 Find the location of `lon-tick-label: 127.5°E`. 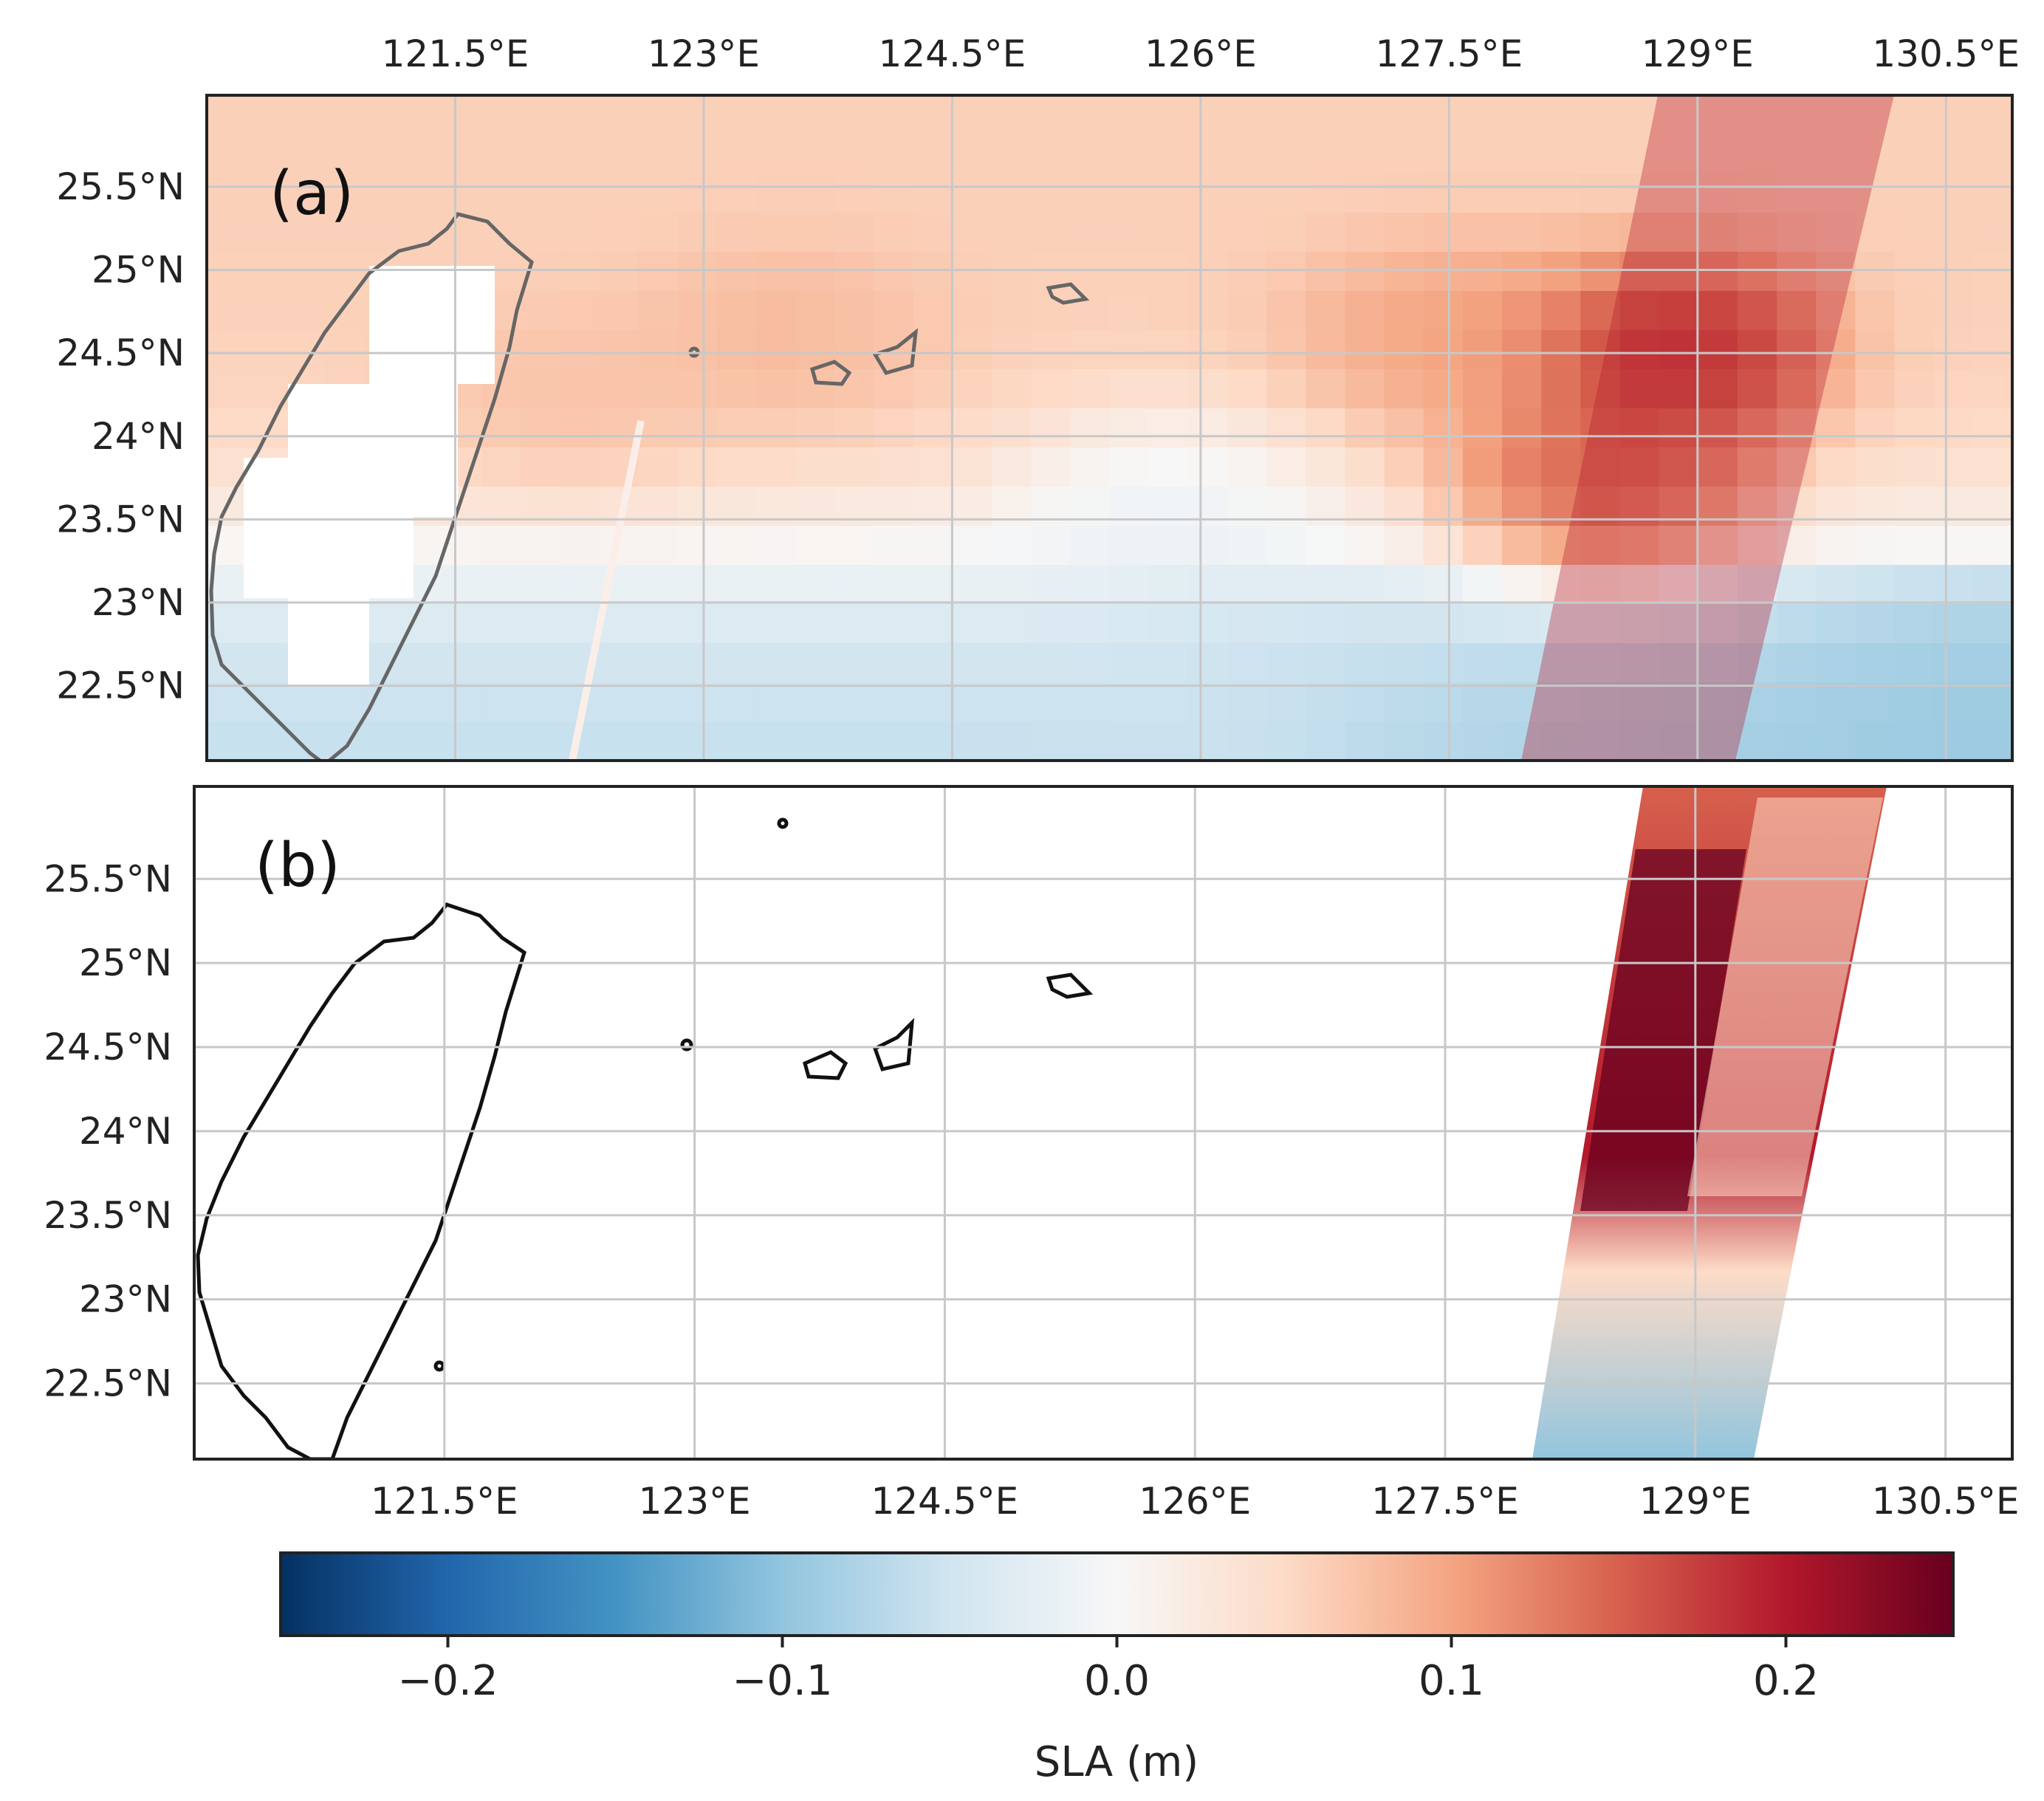

lon-tick-label: 127.5°E is located at coordinates (1449, 53).